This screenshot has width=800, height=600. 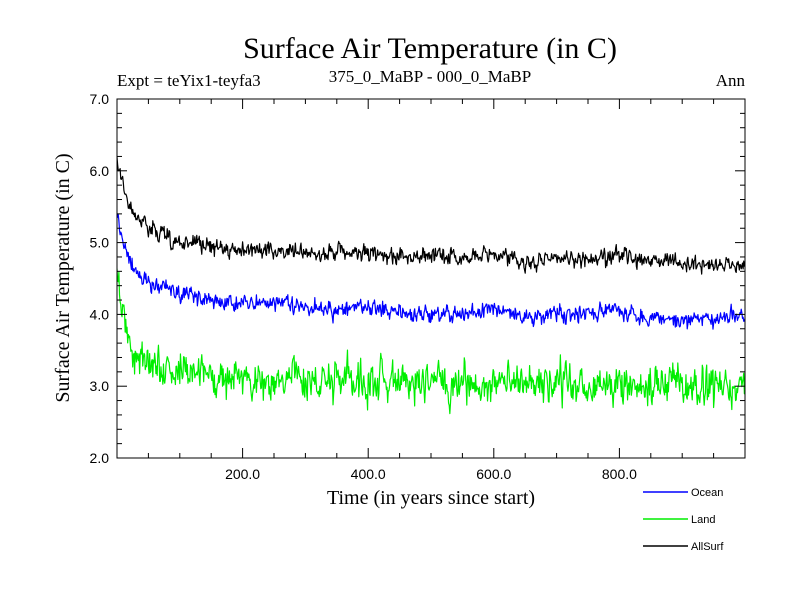 What do you see at coordinates (100, 171) in the screenshot?
I see `y-tick-label: 6.0` at bounding box center [100, 171].